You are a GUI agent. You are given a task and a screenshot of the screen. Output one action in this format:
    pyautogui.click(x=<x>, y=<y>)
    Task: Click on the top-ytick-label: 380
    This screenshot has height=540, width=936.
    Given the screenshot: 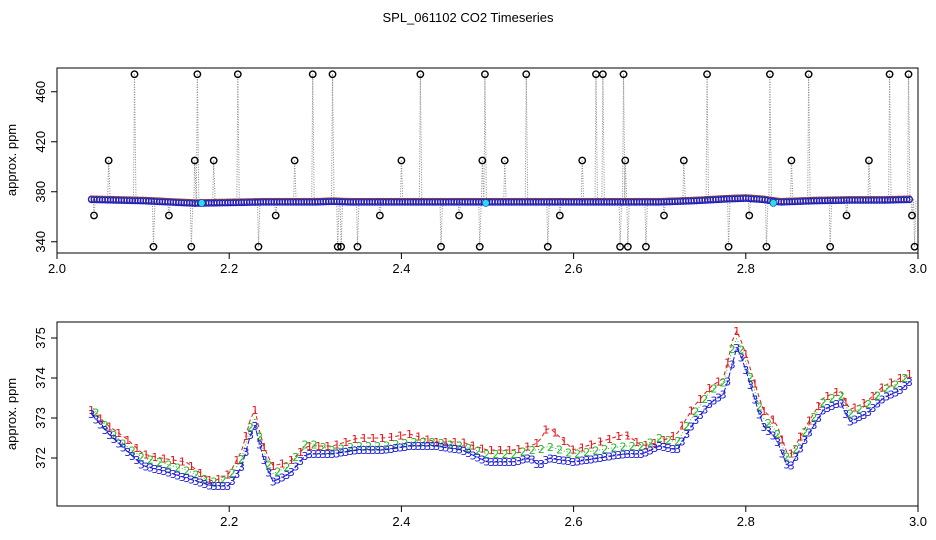 What is the action you would take?
    pyautogui.click(x=40, y=192)
    